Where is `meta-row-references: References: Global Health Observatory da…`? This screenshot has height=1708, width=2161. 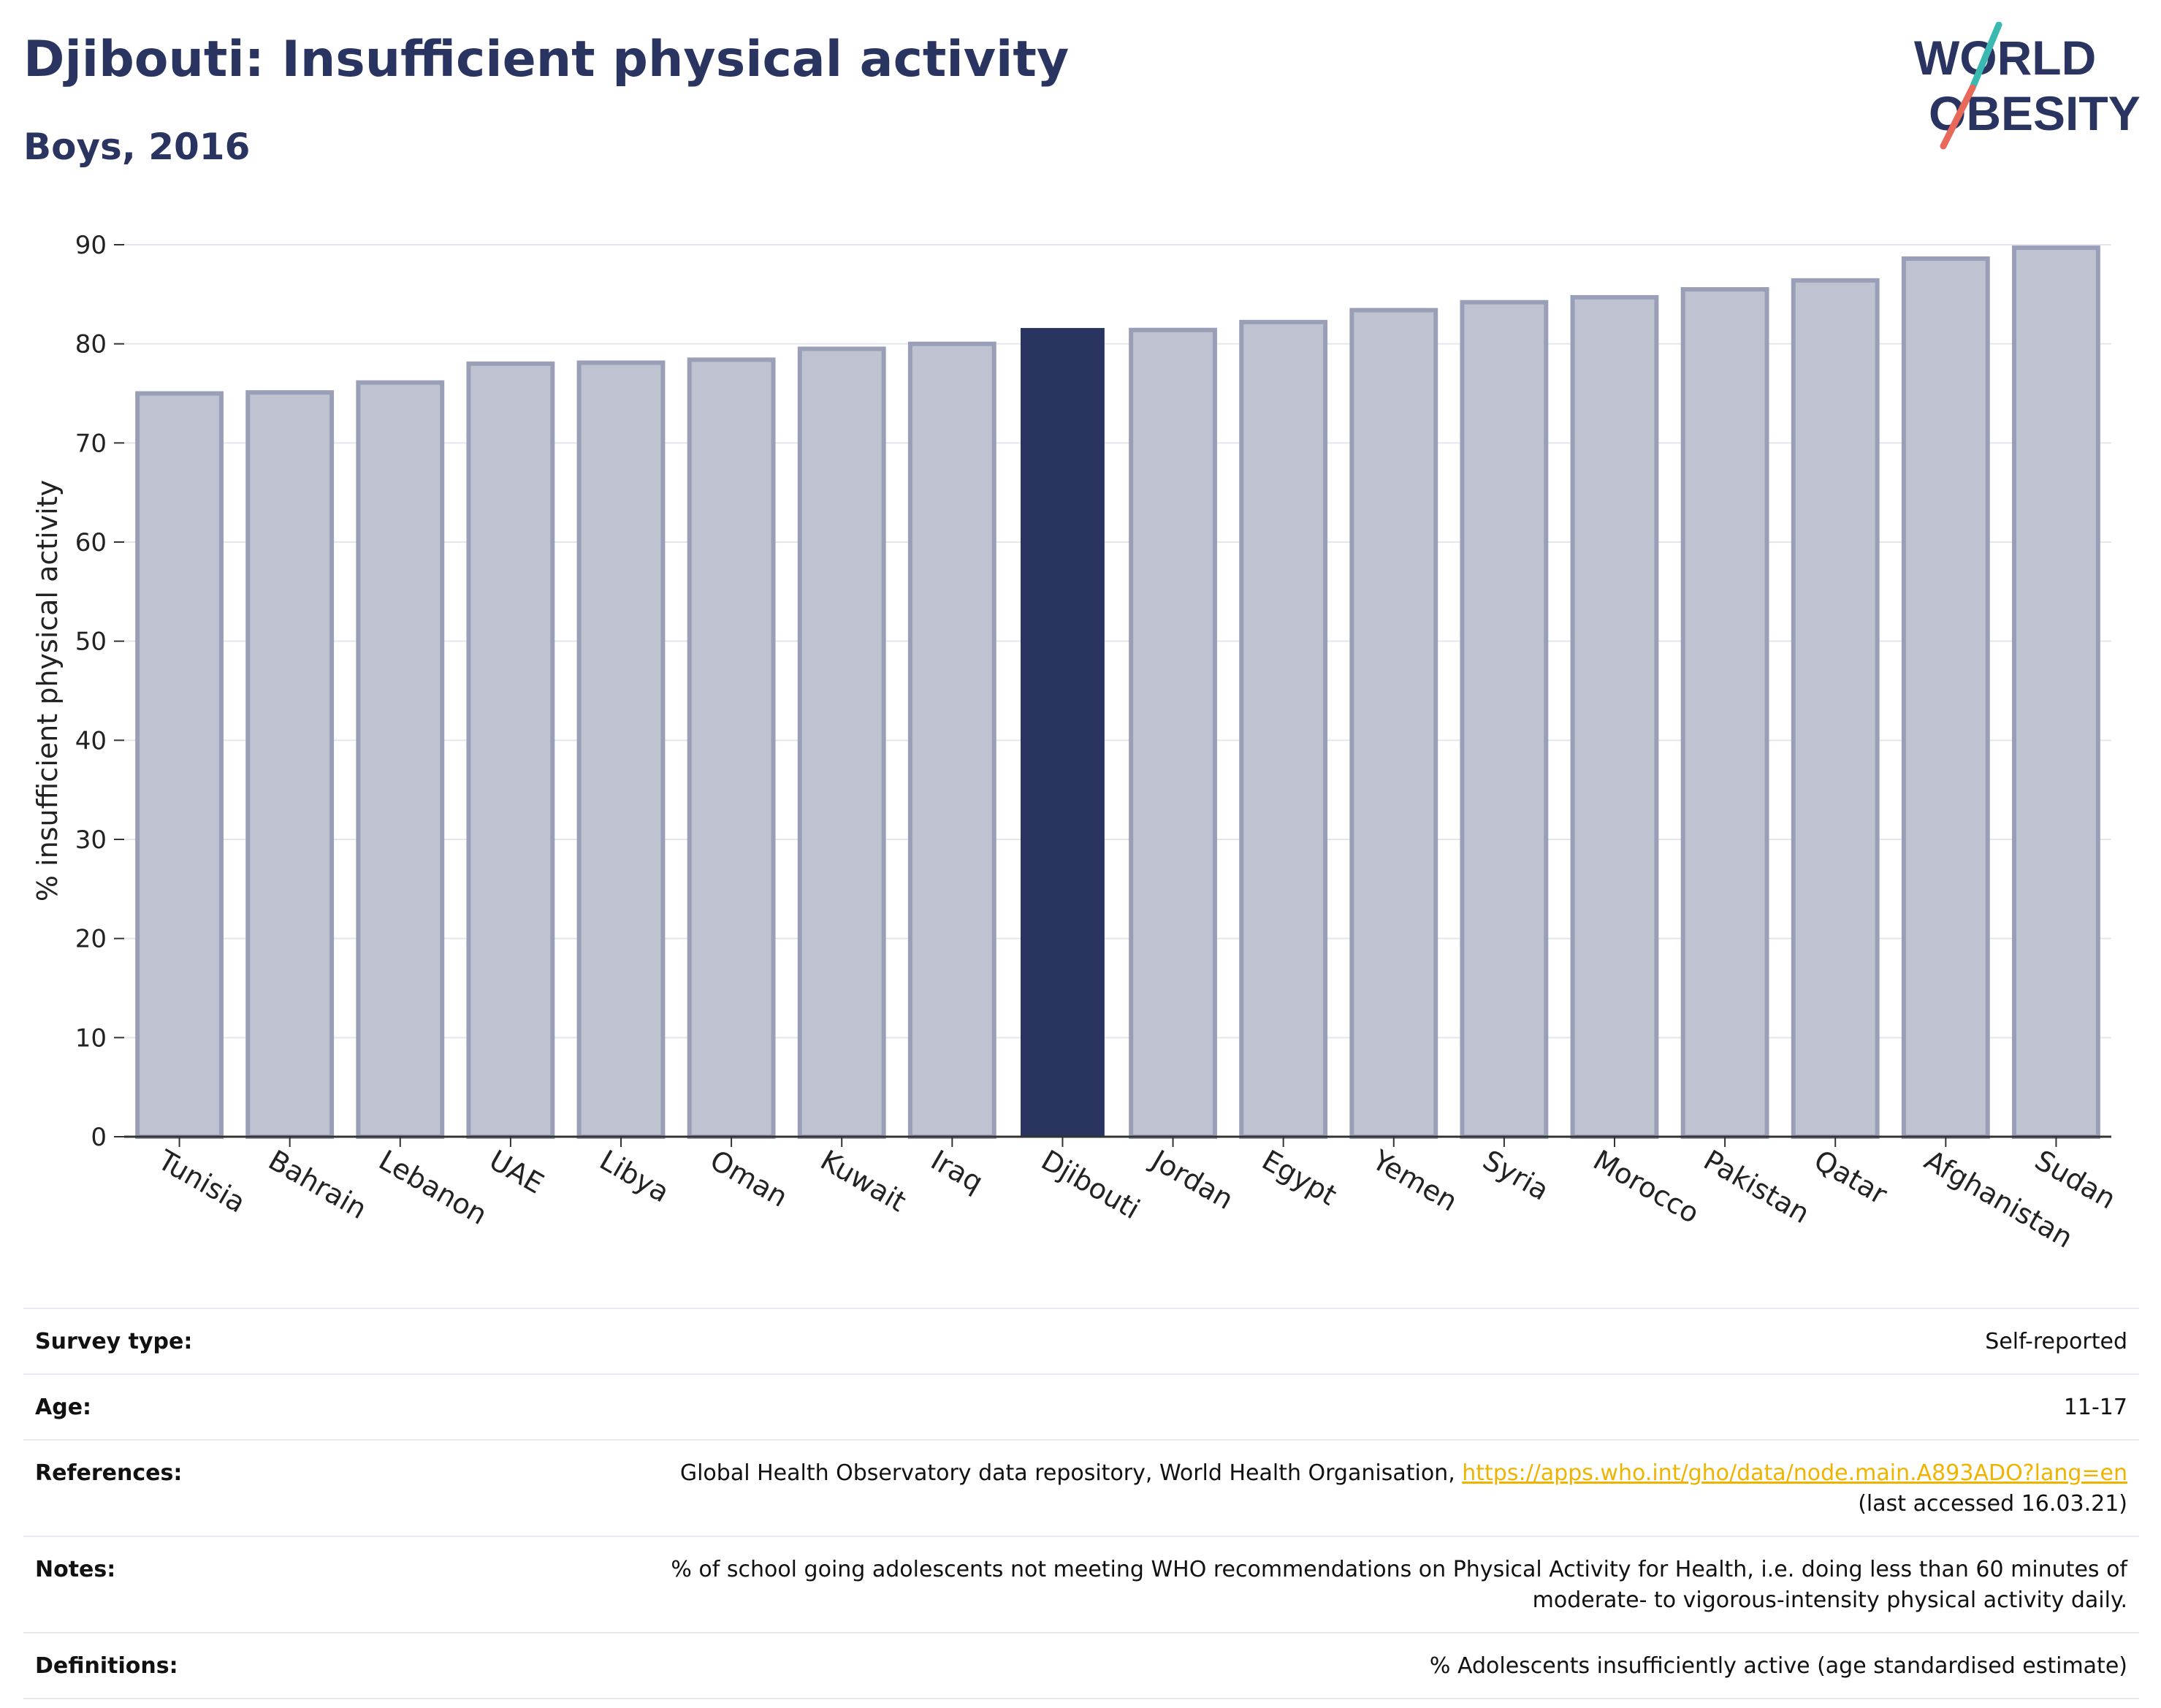
meta-row-references: References: Global Health Observatory da… is located at coordinates (1081, 1487).